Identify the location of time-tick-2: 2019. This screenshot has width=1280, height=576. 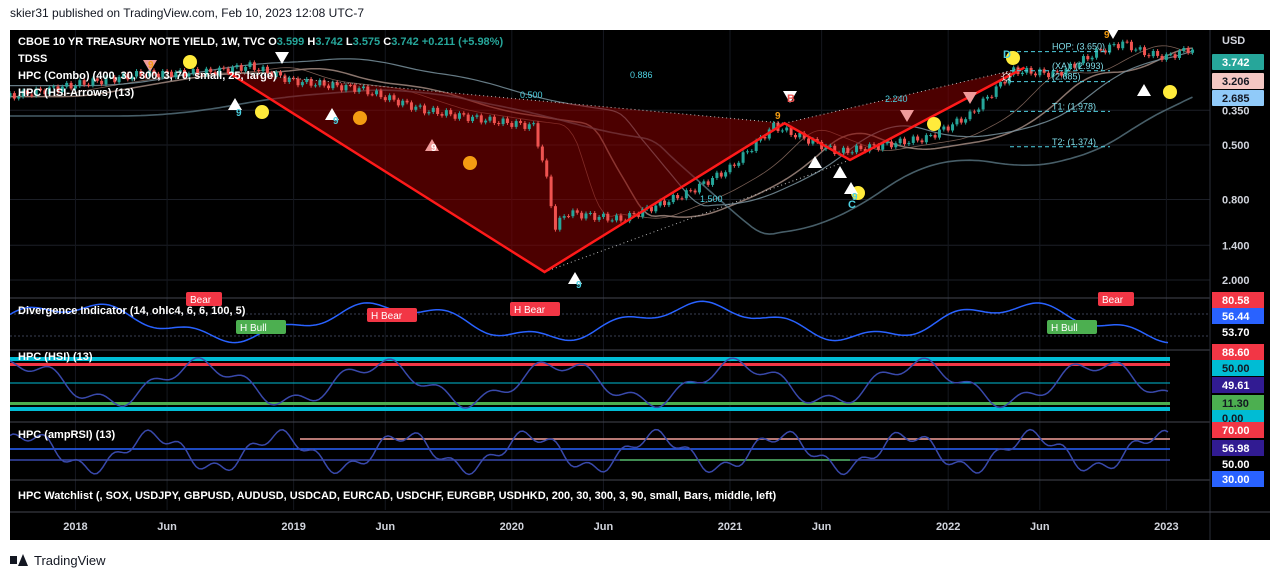
(293, 527).